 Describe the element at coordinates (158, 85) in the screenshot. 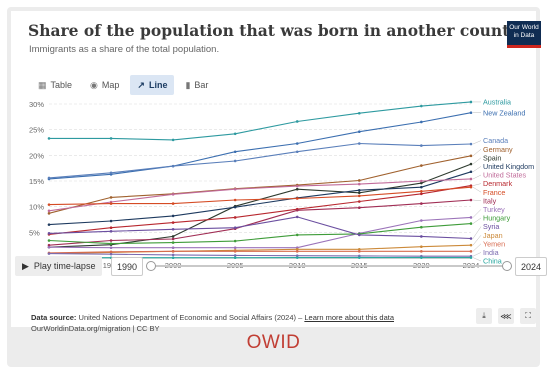

I see `tab-label: Line` at that location.